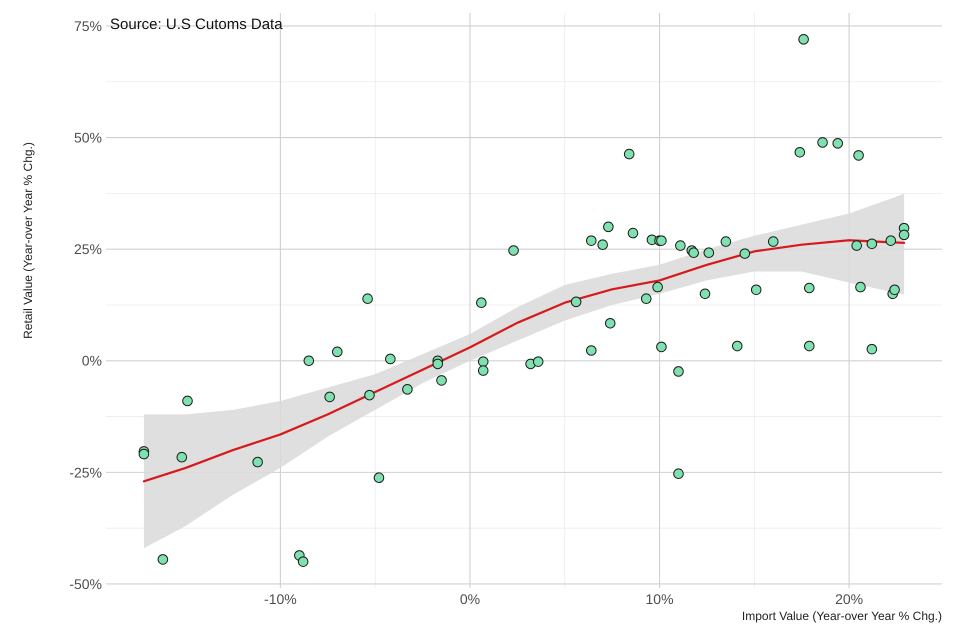 The height and width of the screenshot is (632, 957). I want to click on y-tick-label: 75%, so click(88, 26).